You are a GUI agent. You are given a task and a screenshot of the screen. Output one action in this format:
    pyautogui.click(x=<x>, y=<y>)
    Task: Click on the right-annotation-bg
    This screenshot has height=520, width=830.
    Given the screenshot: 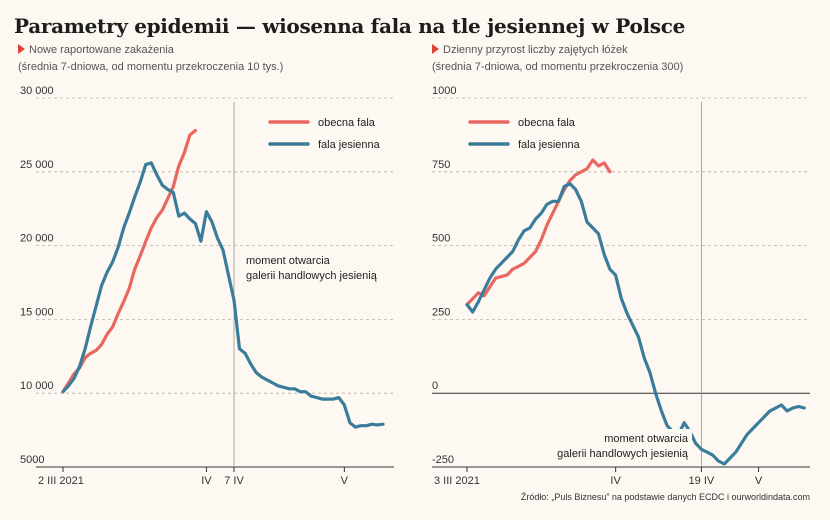 What is the action you would take?
    pyautogui.click(x=616, y=445)
    